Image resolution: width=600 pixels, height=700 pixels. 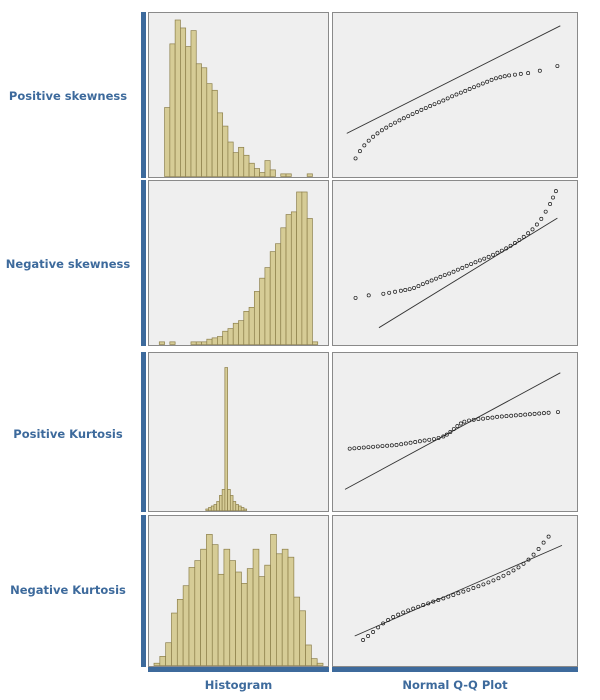 I want to click on qq-plot-negative-skewness, so click(x=455, y=263).